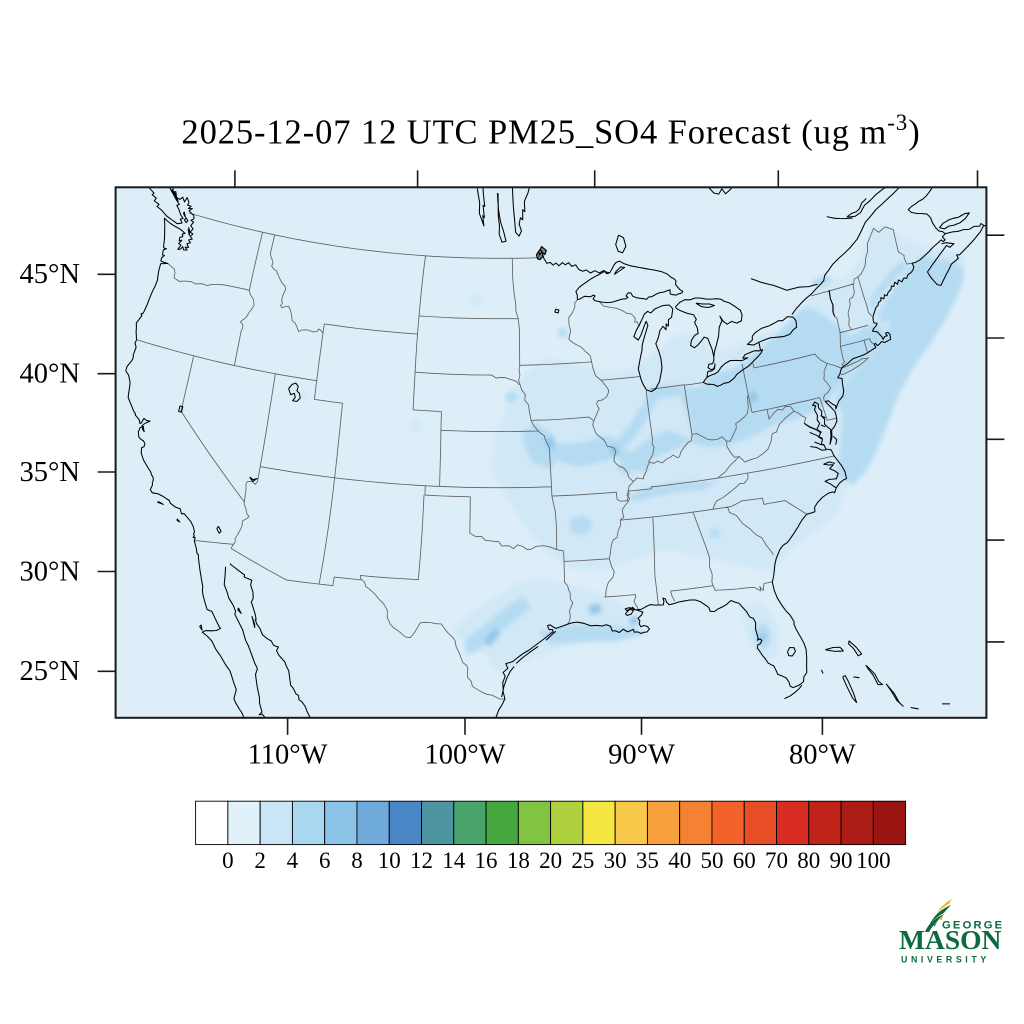 The height and width of the screenshot is (1024, 1024). What do you see at coordinates (945, 960) in the screenshot?
I see `svg-text: UNIVERSITY` at bounding box center [945, 960].